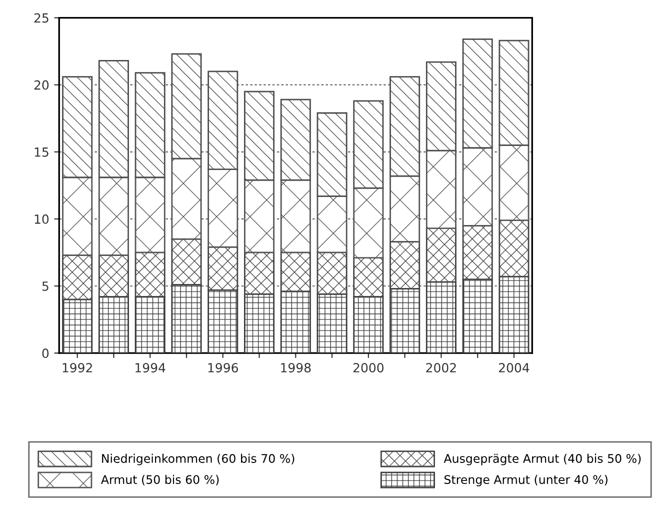 This screenshot has height=508, width=657. What do you see at coordinates (41, 152) in the screenshot?
I see `y-tick-label: 15` at bounding box center [41, 152].